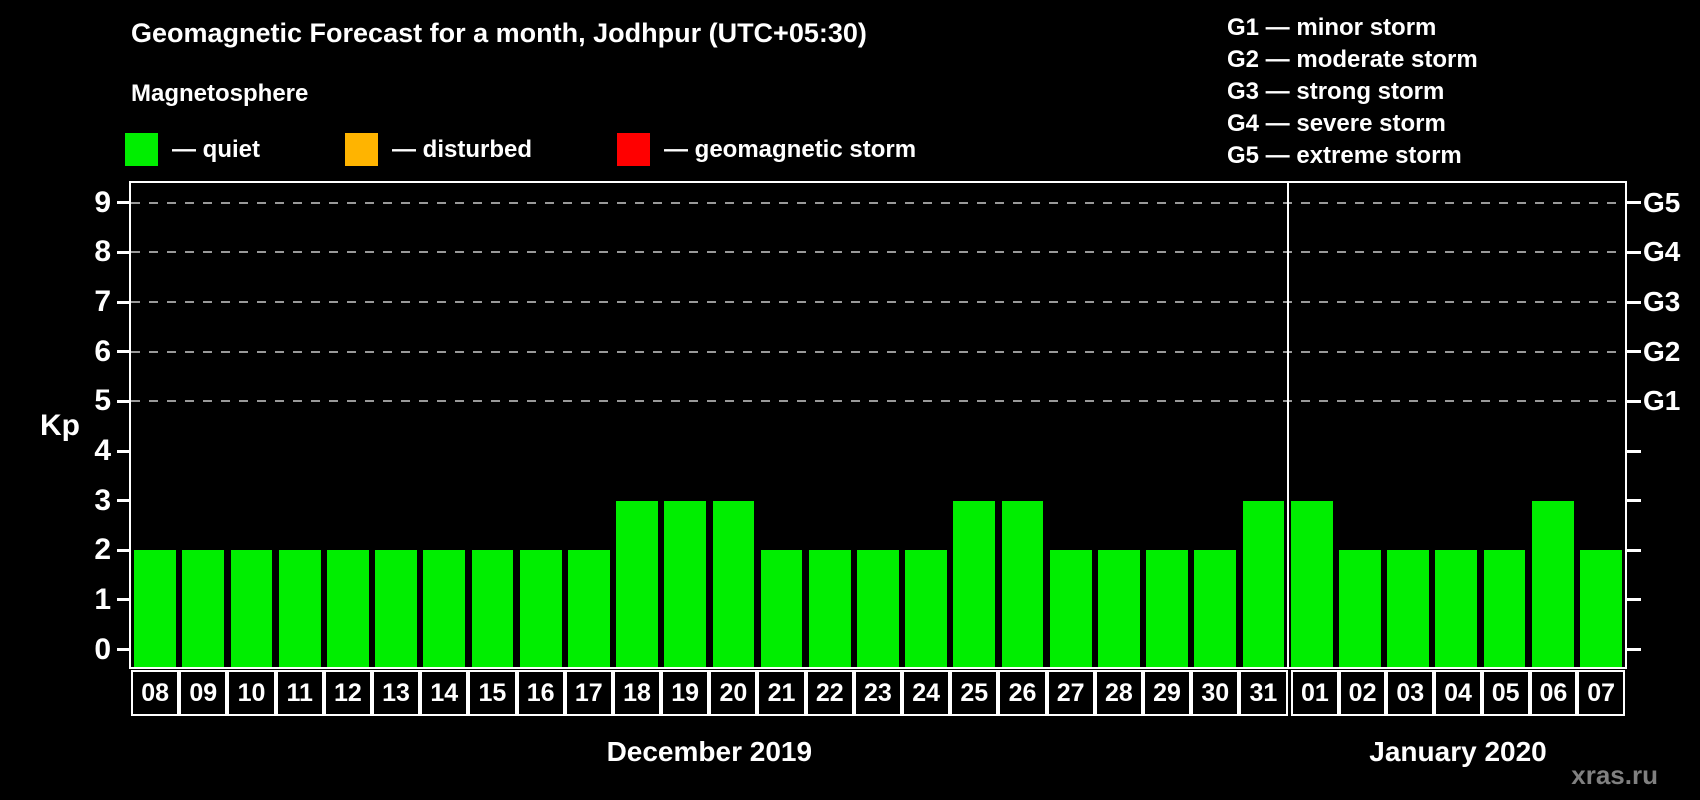 Image resolution: width=1700 pixels, height=800 pixels. I want to click on day-cell-10: 10, so click(251, 693).